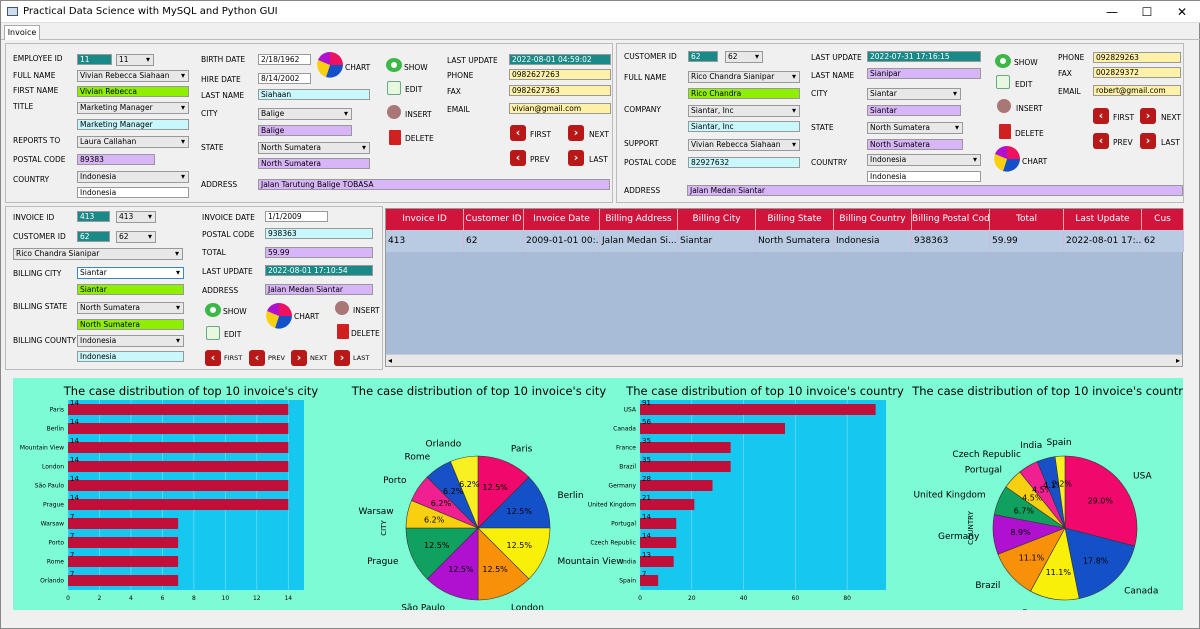 This screenshot has height=629, width=1200. Describe the element at coordinates (873, 241) in the screenshot. I see `table-cell: Indonesia` at that location.